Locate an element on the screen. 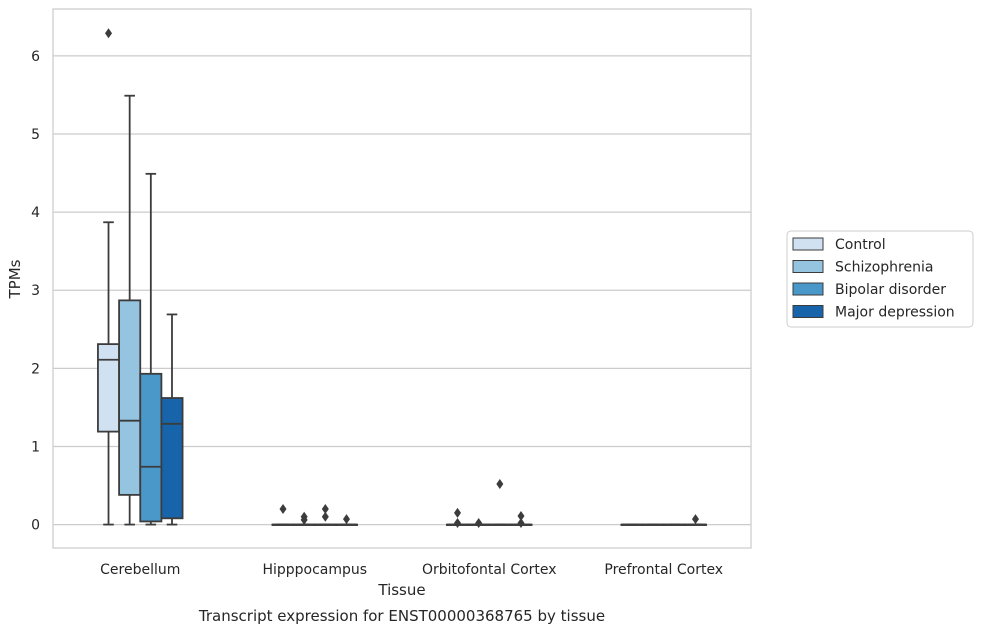 Image resolution: width=983 pixels, height=634 pixels. y-tick-label: 5 is located at coordinates (35, 135).